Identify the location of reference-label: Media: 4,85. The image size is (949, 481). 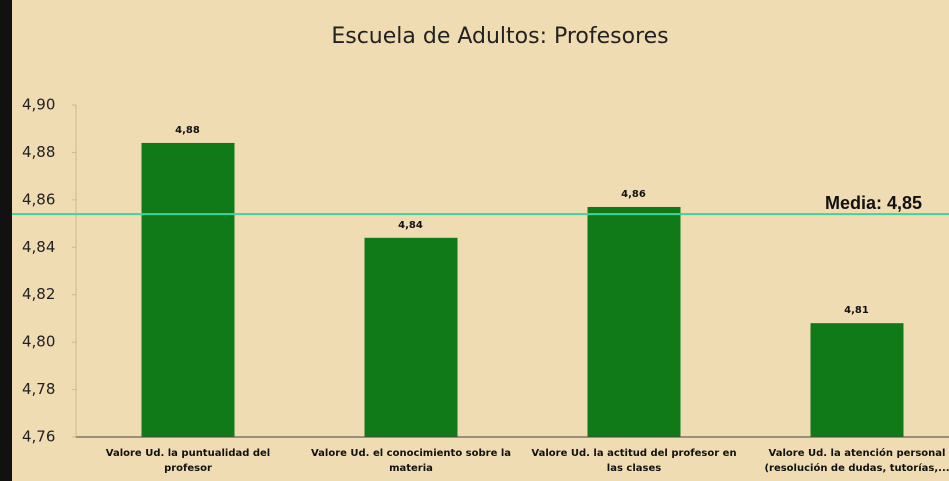
(873, 203).